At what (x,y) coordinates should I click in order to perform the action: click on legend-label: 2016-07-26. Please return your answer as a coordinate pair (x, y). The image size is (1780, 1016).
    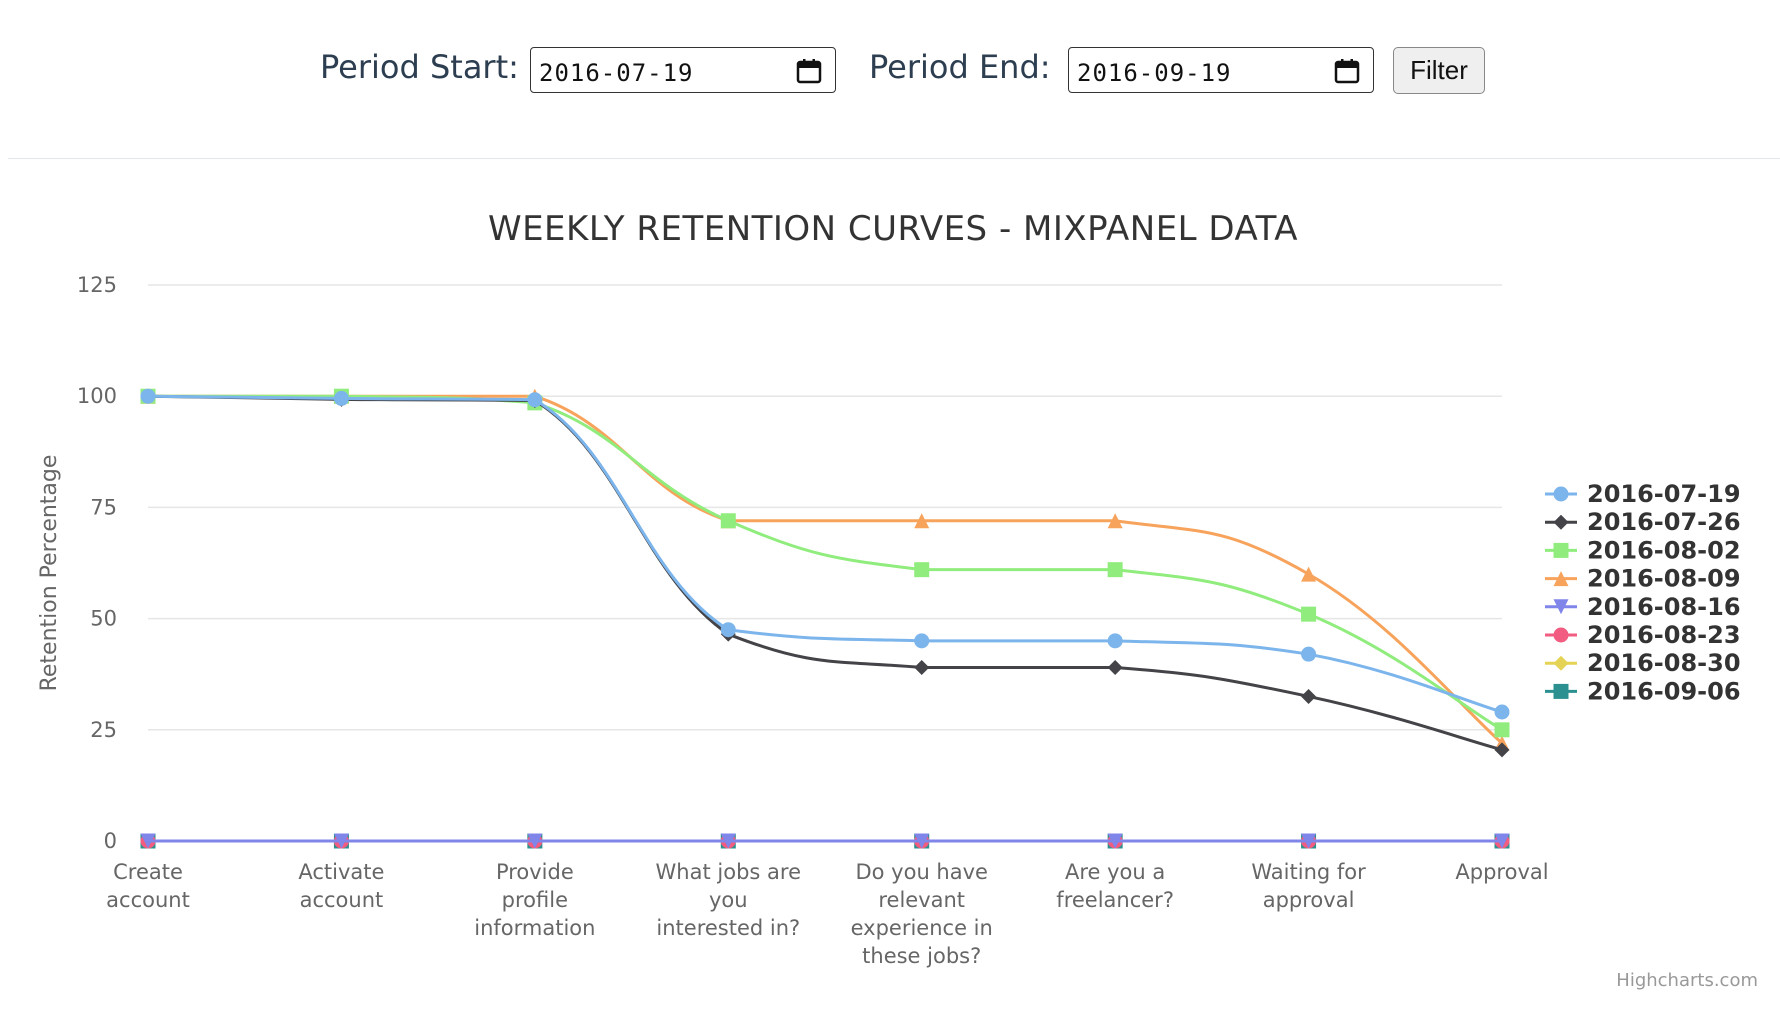
    Looking at the image, I should click on (1664, 522).